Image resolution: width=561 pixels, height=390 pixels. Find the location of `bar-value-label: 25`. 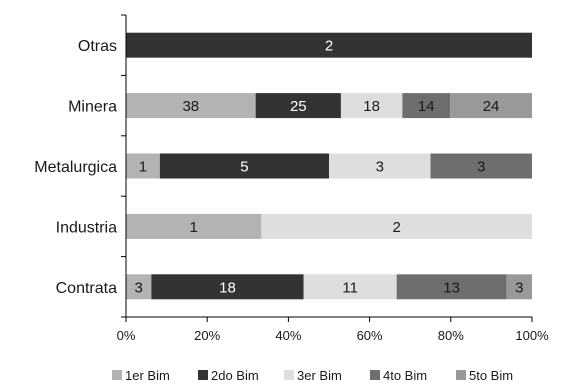

bar-value-label: 25 is located at coordinates (298, 106).